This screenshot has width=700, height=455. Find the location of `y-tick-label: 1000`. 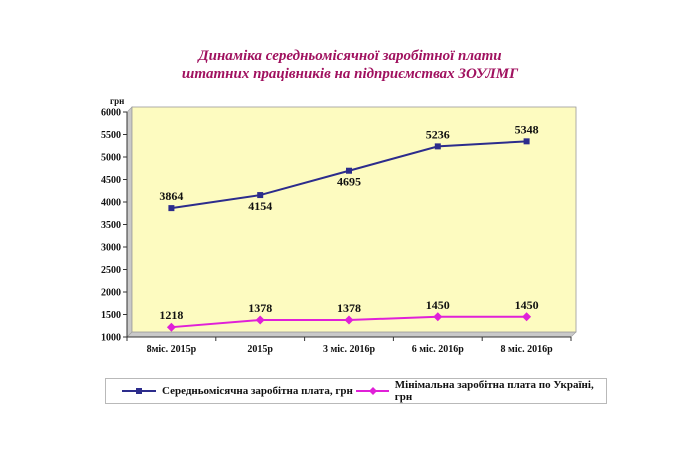

y-tick-label: 1000 is located at coordinates (111, 338).